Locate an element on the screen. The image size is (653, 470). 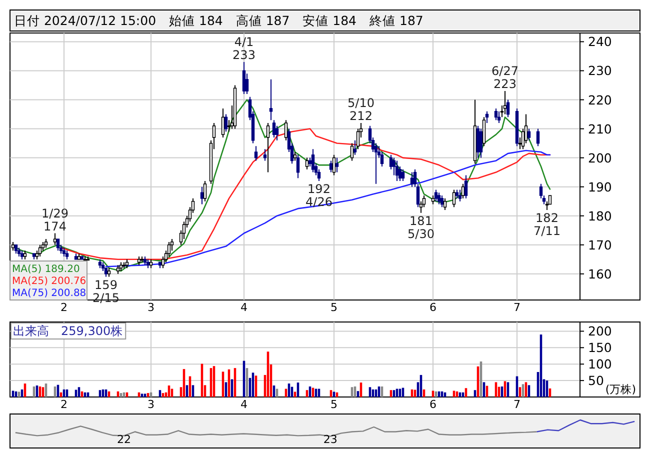
y-tick-label: 240 is located at coordinates (600, 42).